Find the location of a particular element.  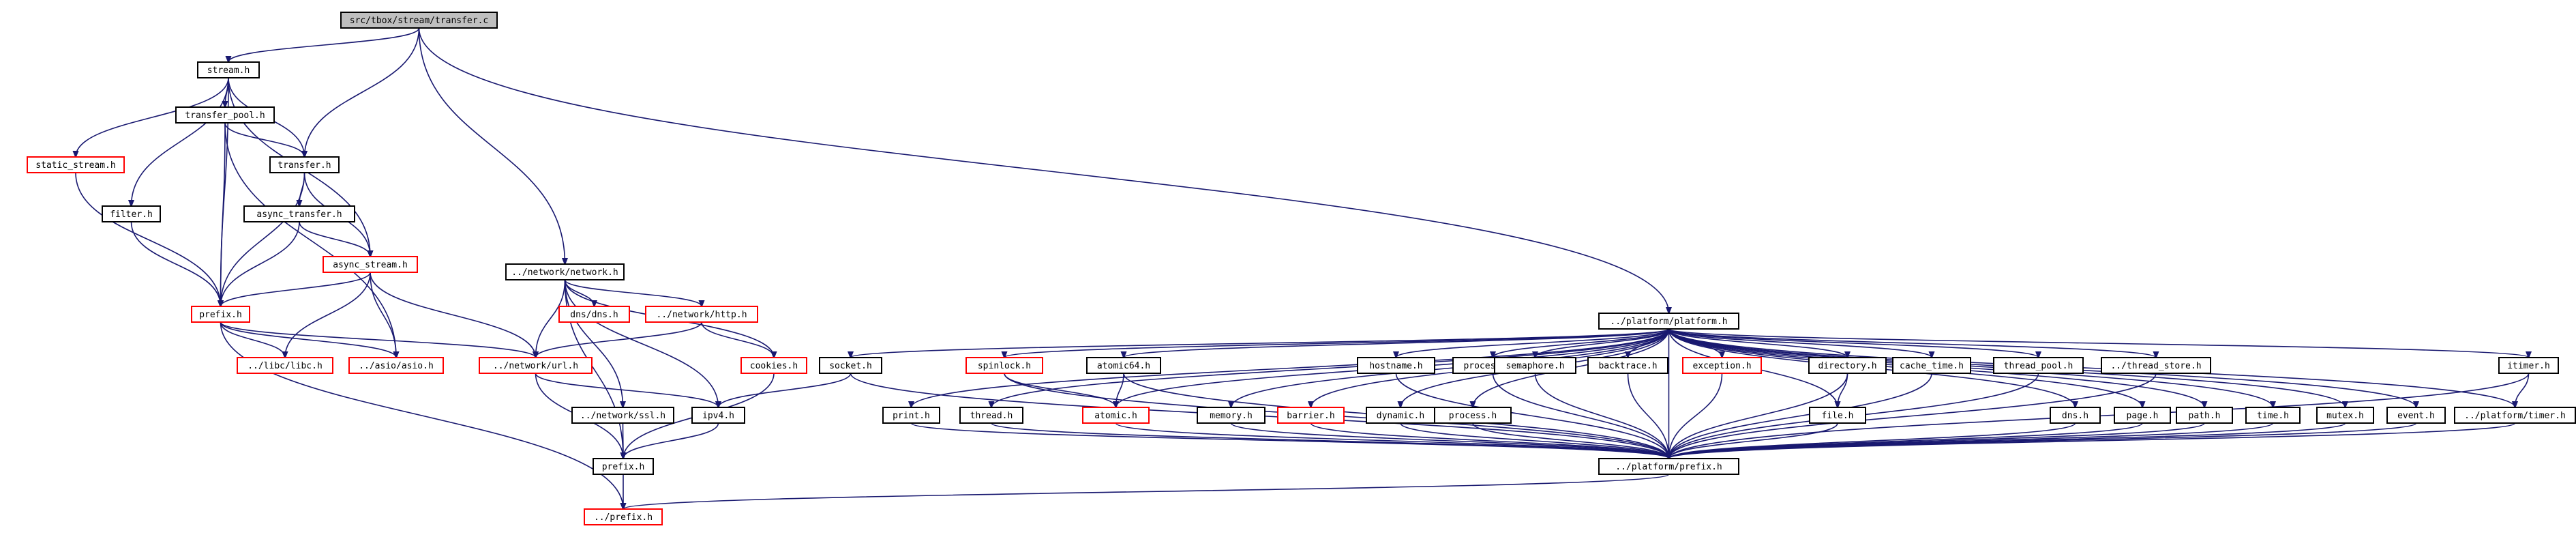

node-label: prefix.h is located at coordinates (623, 467).